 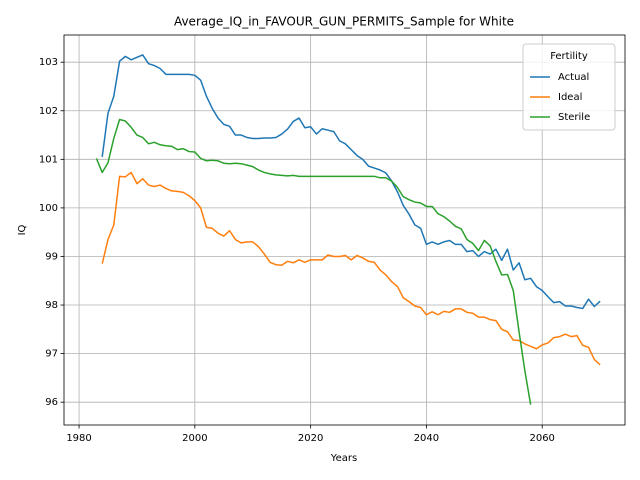 What do you see at coordinates (51, 354) in the screenshot?
I see `y-tick-label: 97` at bounding box center [51, 354].